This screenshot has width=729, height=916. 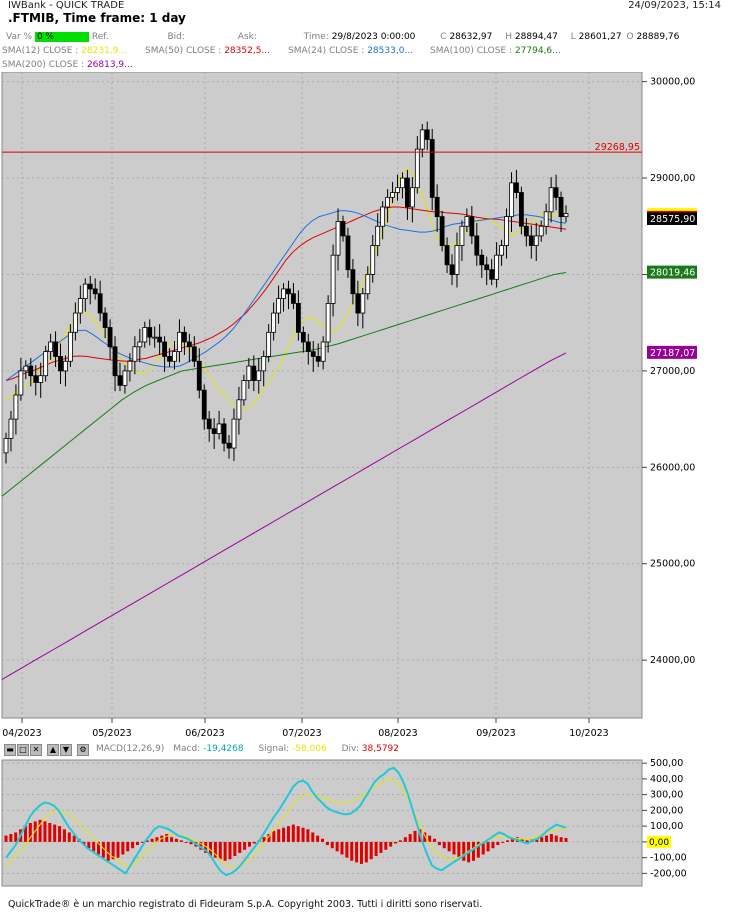 What do you see at coordinates (187, 749) in the screenshot?
I see `macd-label: Macd:` at bounding box center [187, 749].